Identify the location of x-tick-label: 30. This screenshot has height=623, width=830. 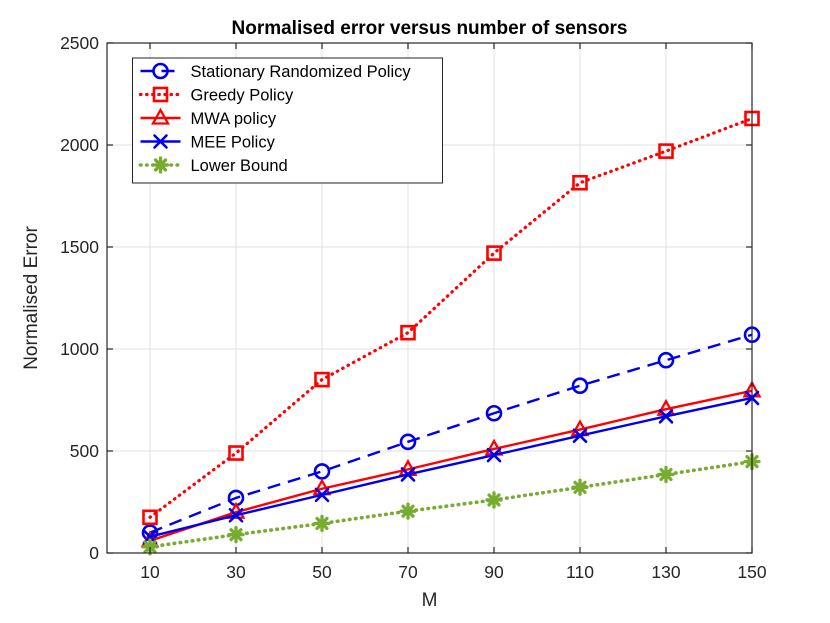
(236, 572).